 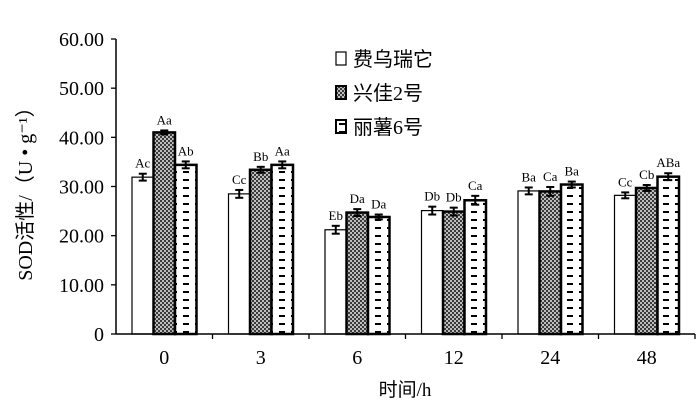 I want to click on y-tick-label: 40.00, so click(x=81, y=138).